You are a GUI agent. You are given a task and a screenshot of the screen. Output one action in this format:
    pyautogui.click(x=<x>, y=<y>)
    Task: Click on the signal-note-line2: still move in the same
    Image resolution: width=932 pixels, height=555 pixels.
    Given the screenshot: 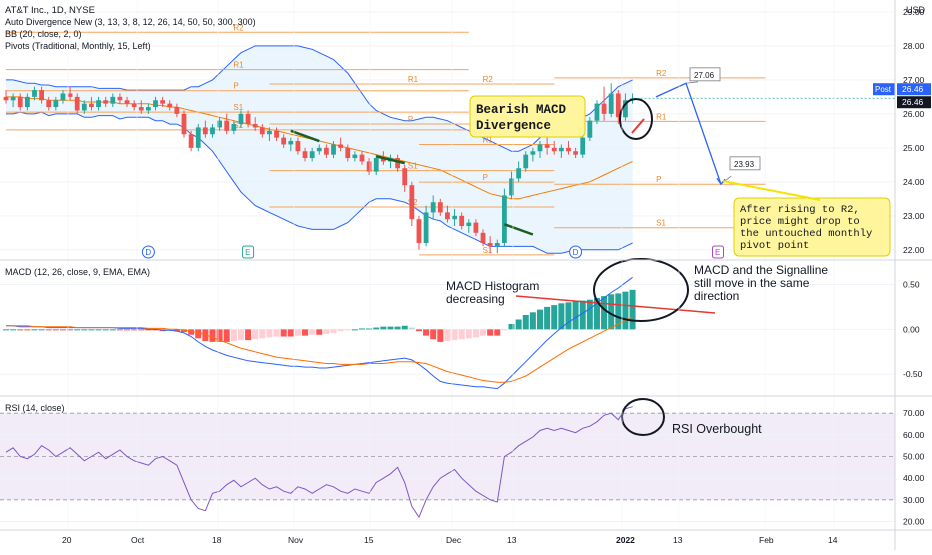 What is the action you would take?
    pyautogui.click(x=752, y=283)
    